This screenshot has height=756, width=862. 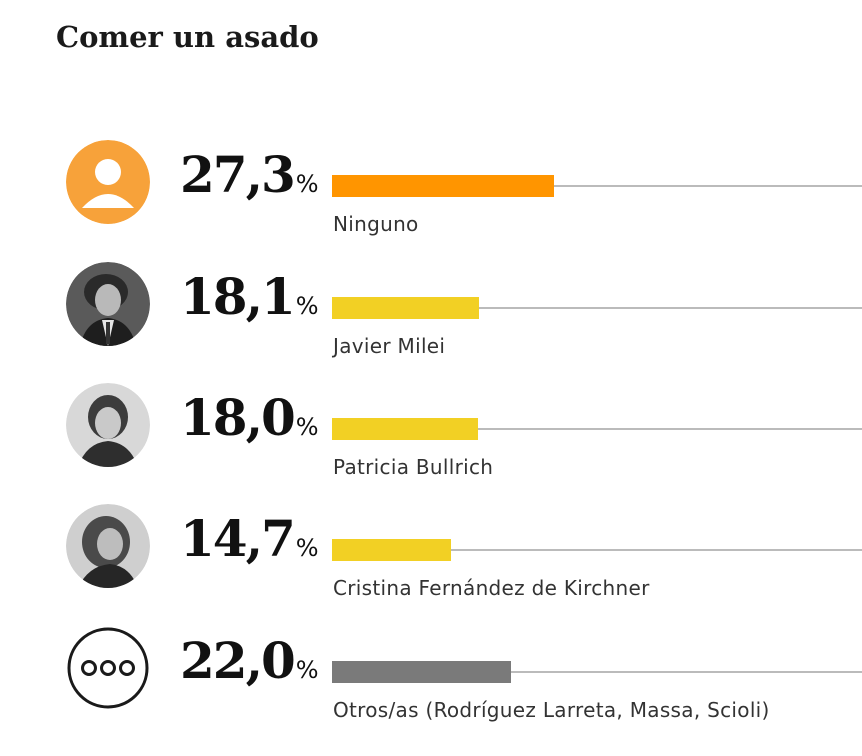 I want to click on chart-row: 14,7% Cristina Fernández de Kirchner, so click(x=431, y=559).